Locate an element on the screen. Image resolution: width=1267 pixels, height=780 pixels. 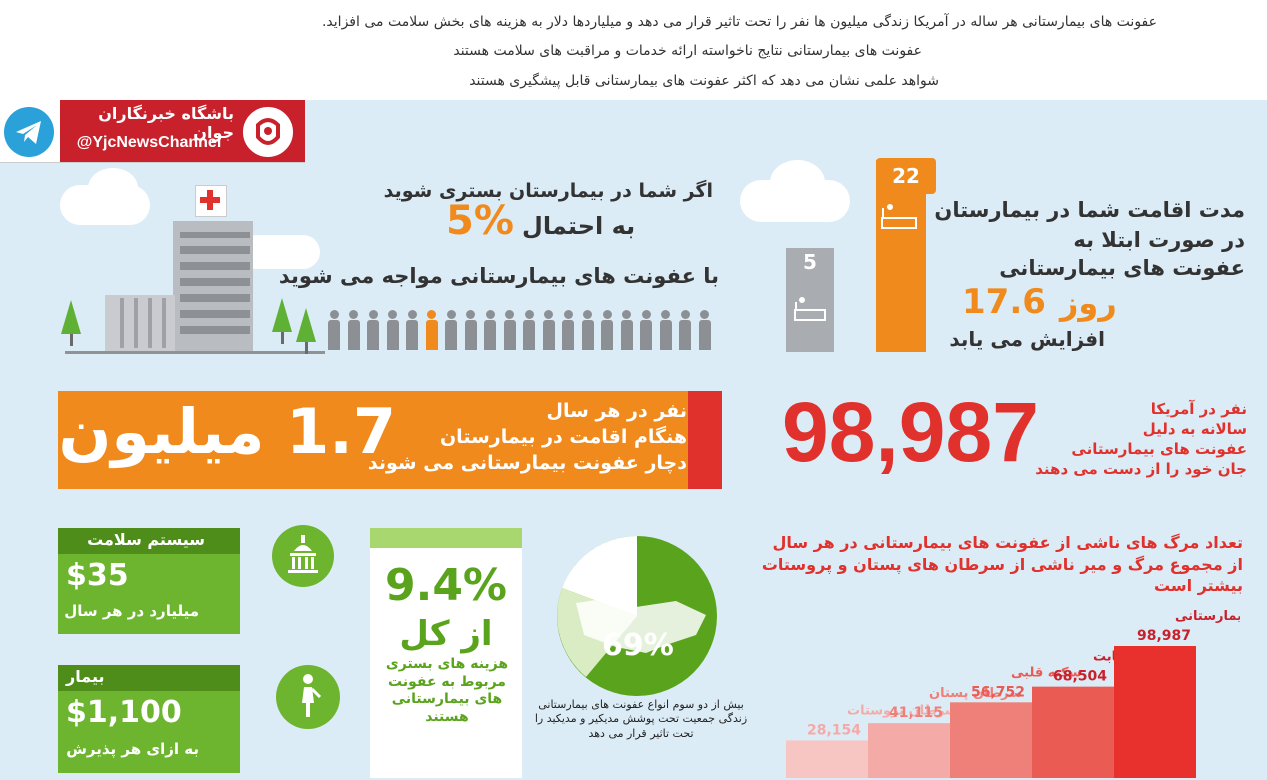
percent-card-of-total: از کل is located at coordinates (446, 634).